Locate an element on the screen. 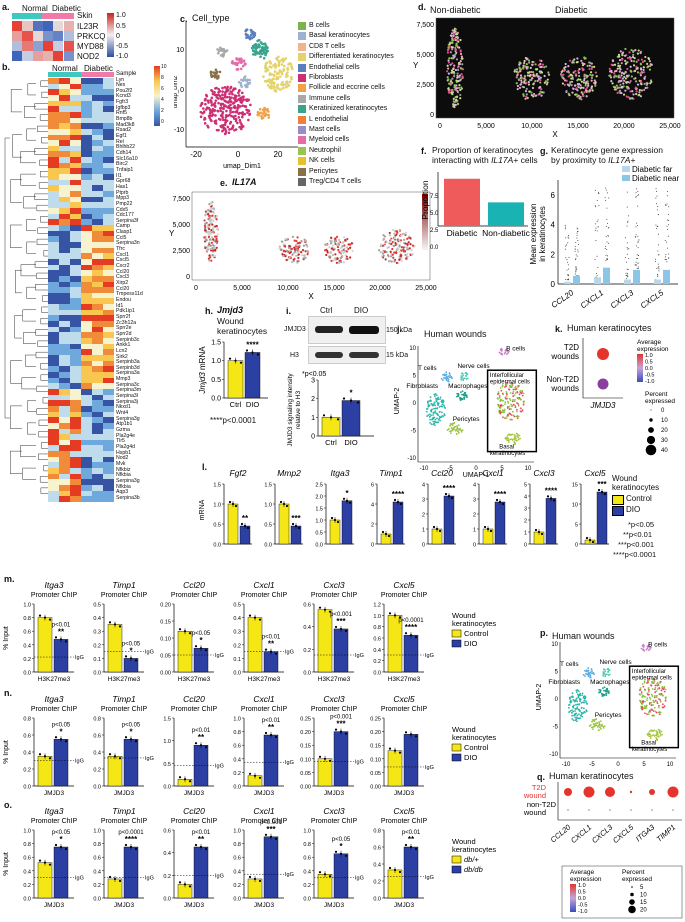 This screenshot has width=685, height=922. significance: *** is located at coordinates (296, 518).